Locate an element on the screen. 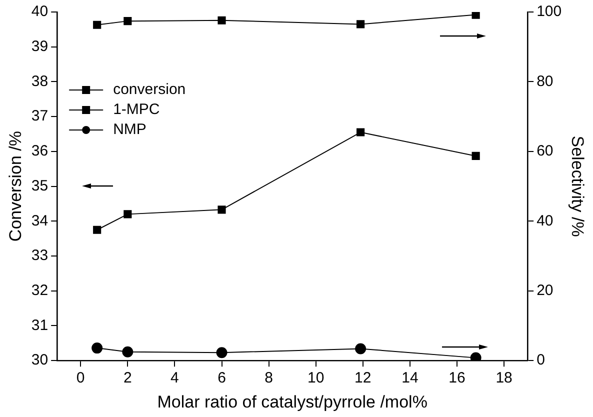 Image resolution: width=593 pixels, height=417 pixels. y-tick-label: 32 is located at coordinates (39, 291).